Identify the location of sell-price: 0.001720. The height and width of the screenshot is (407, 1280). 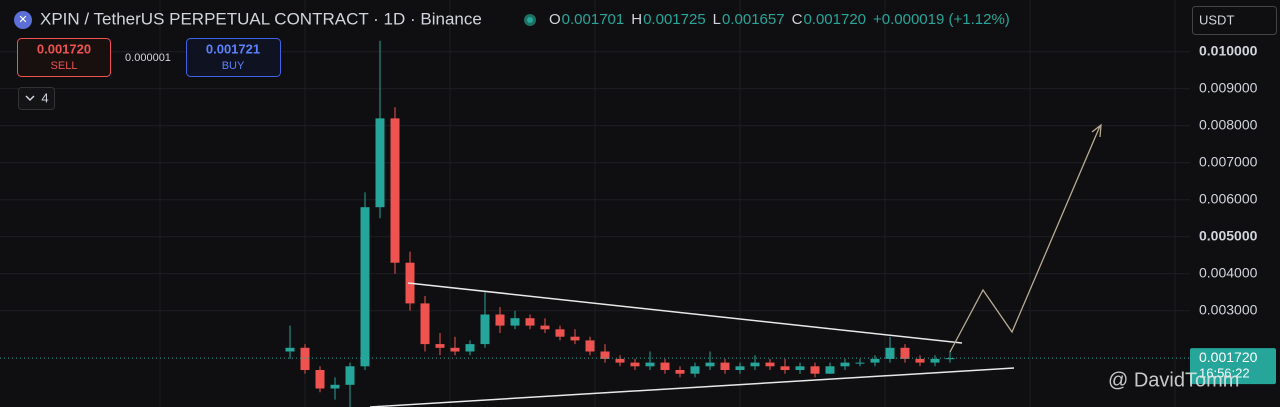
(64, 48).